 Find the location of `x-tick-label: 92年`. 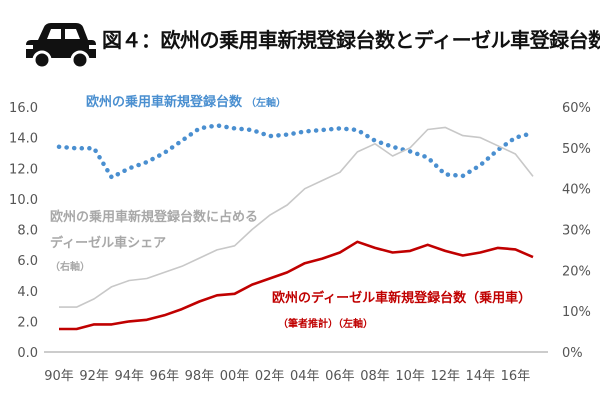

x-tick-label: 92年 is located at coordinates (94, 376).